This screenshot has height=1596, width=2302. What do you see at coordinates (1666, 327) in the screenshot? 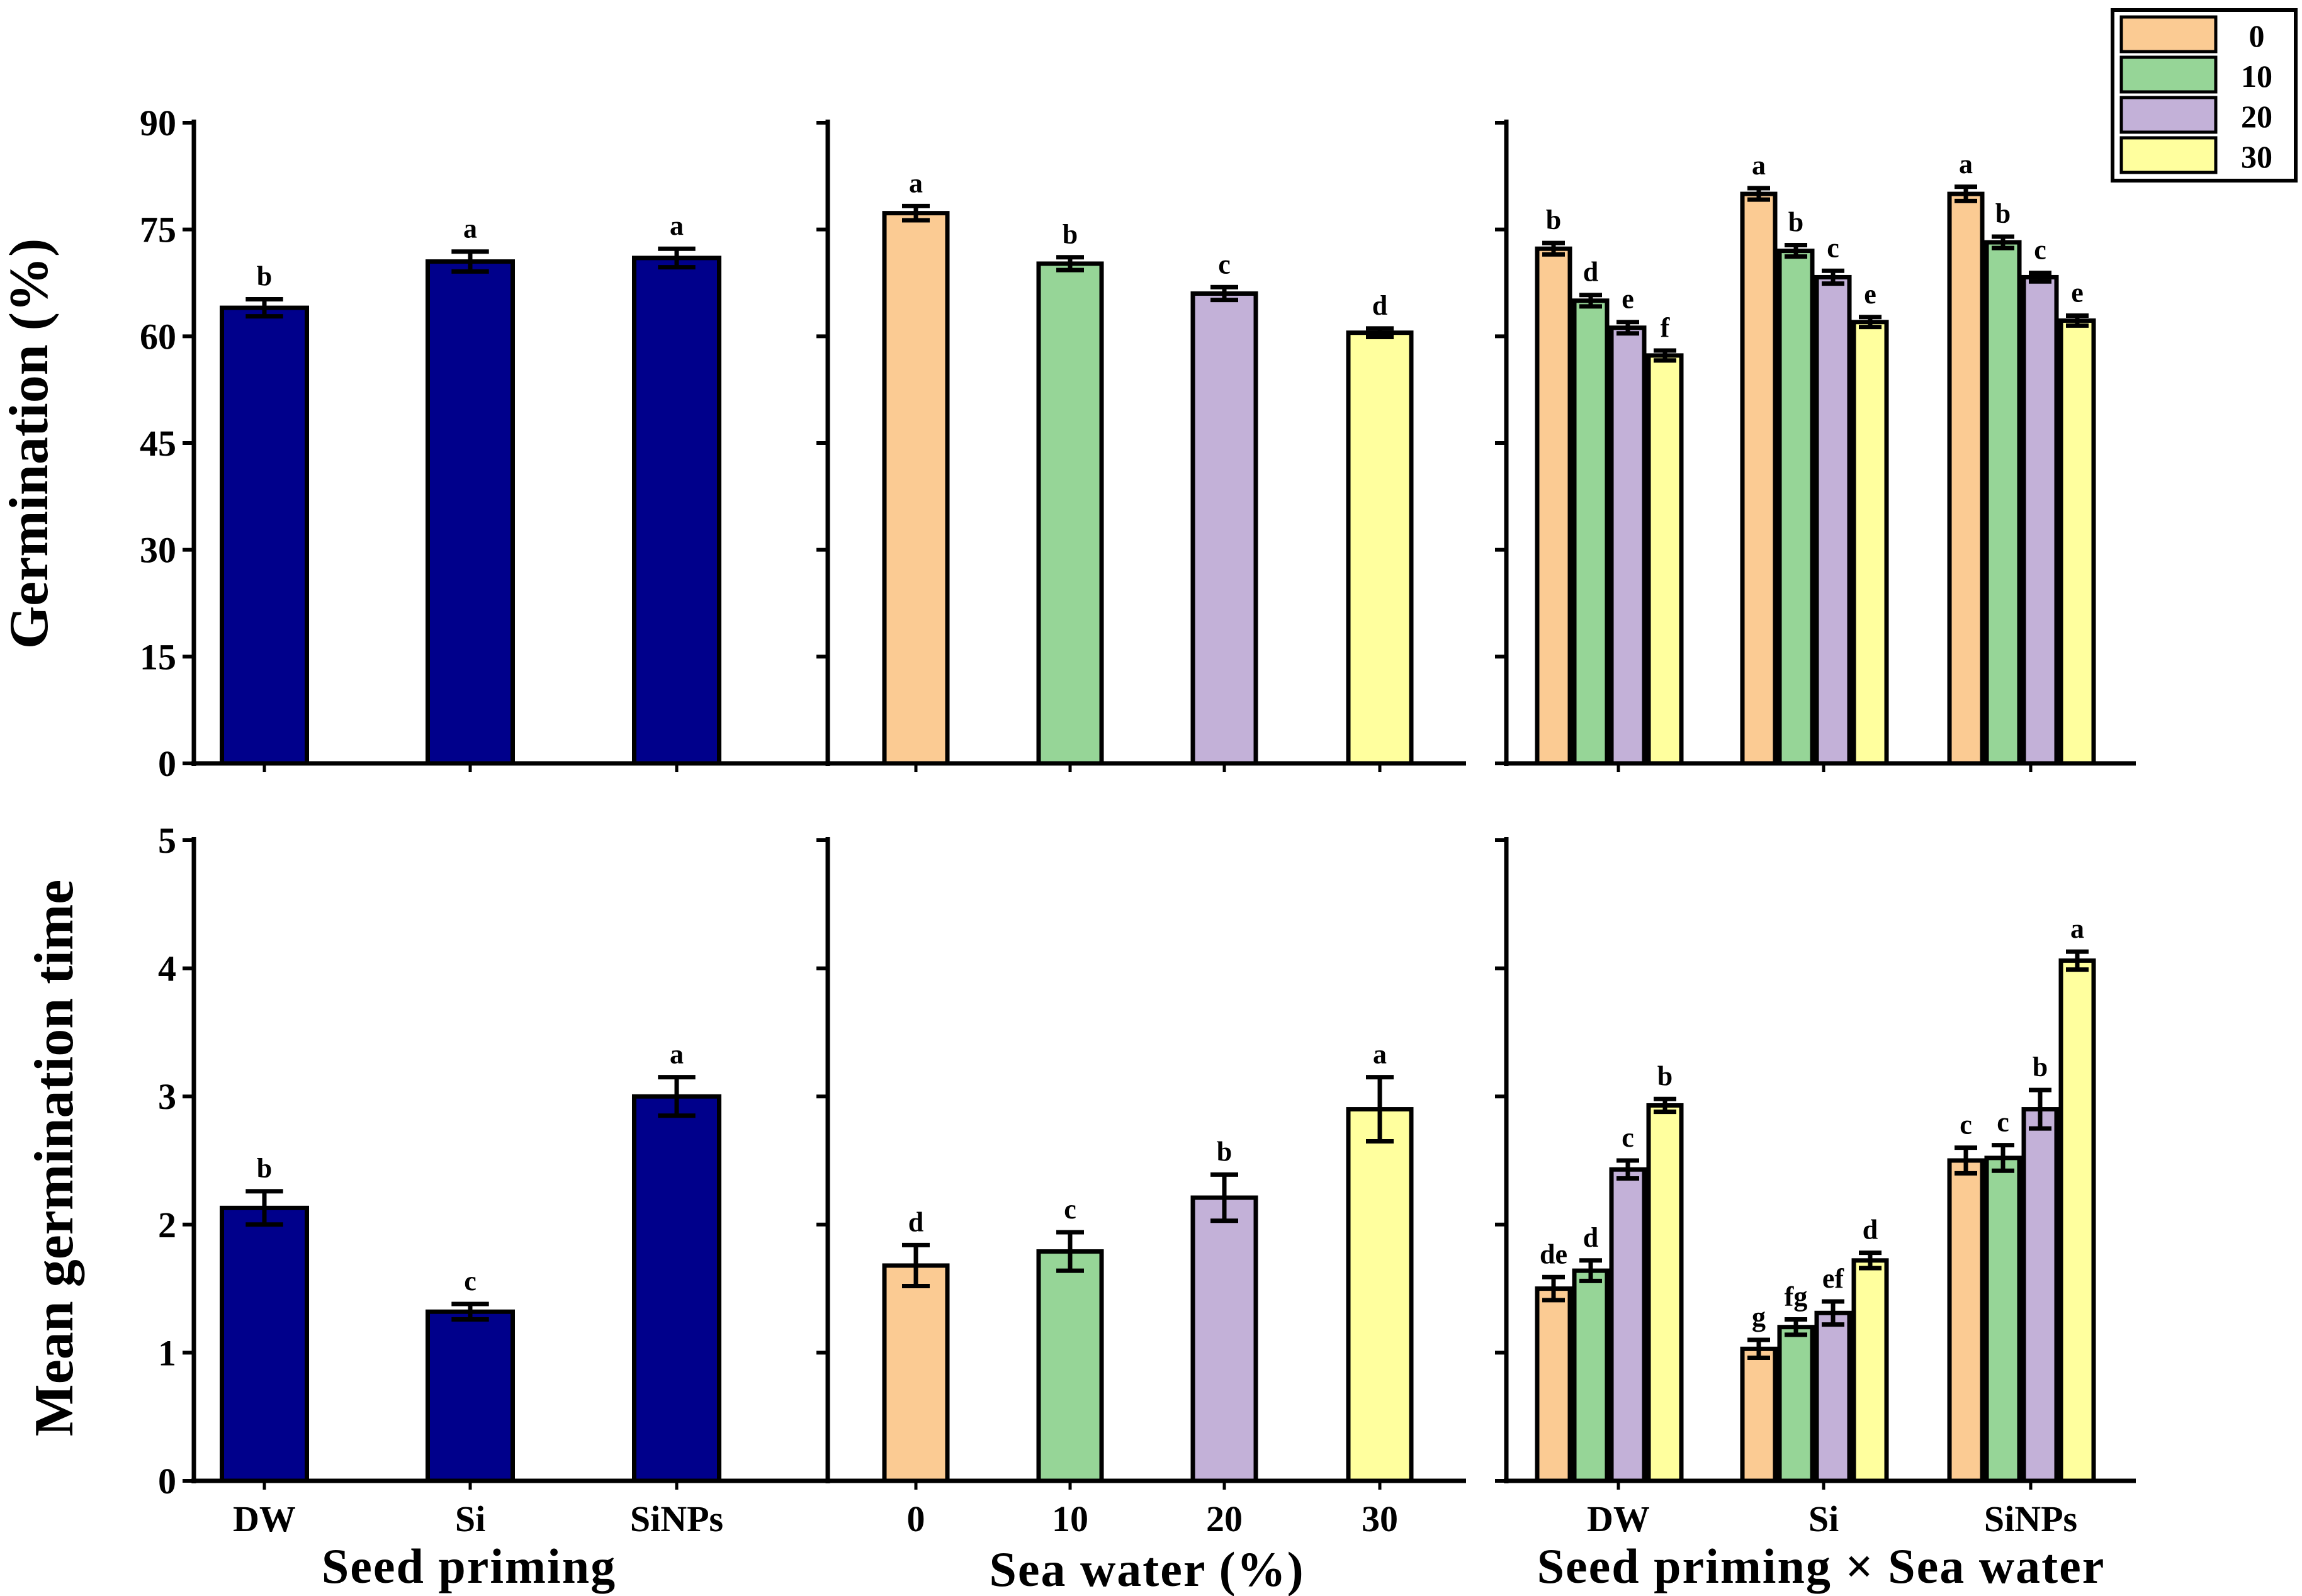
I see `significance-letter: f` at bounding box center [1666, 327].